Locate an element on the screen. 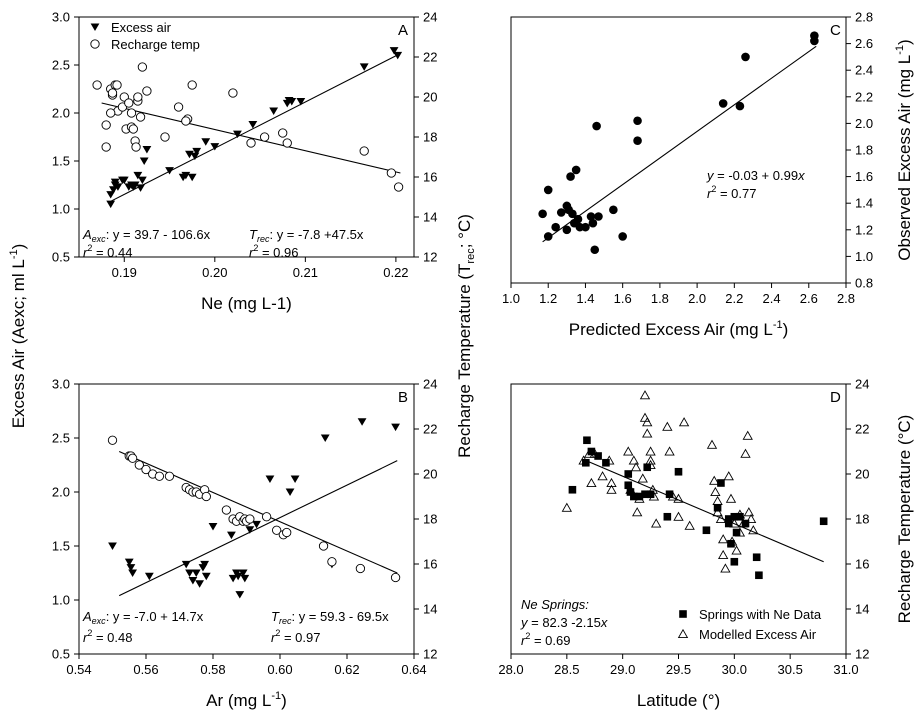 This screenshot has width=914, height=720. x-tick-label: 2.8 is located at coordinates (846, 298).